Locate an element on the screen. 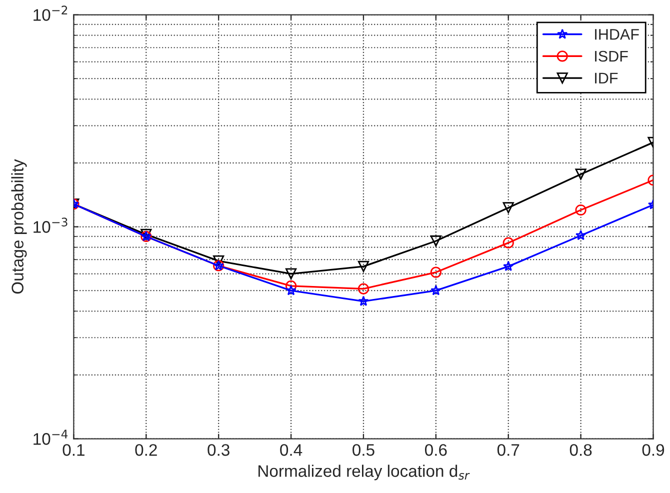 This screenshot has height=493, width=670. x-tick-label: 0.5 is located at coordinates (363, 450).